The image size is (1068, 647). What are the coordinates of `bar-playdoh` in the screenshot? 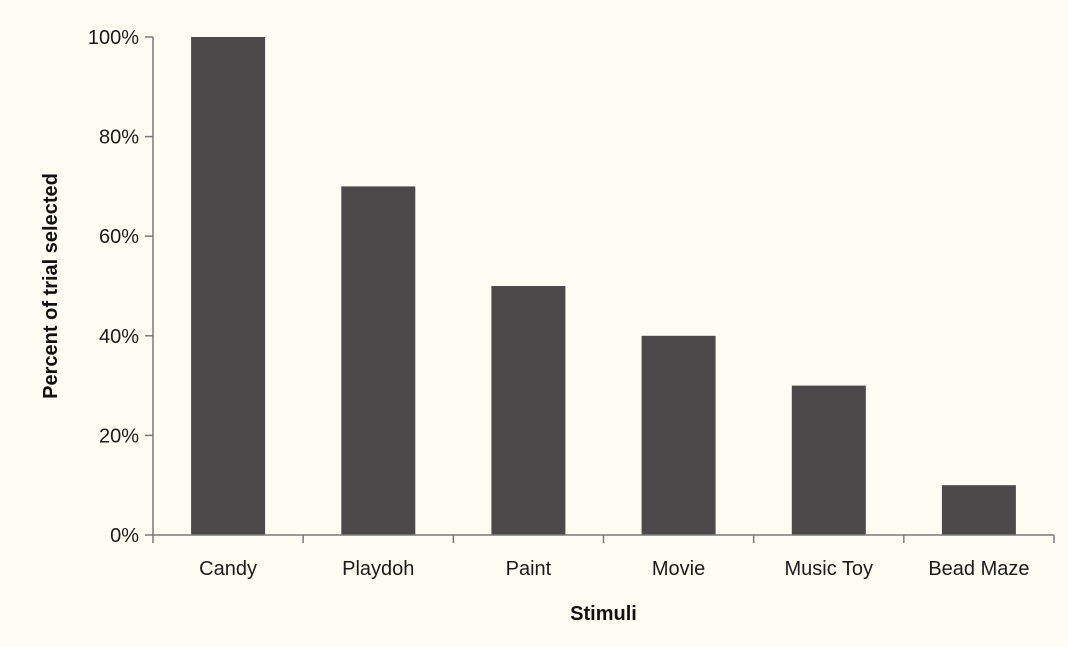 It's located at (378, 360).